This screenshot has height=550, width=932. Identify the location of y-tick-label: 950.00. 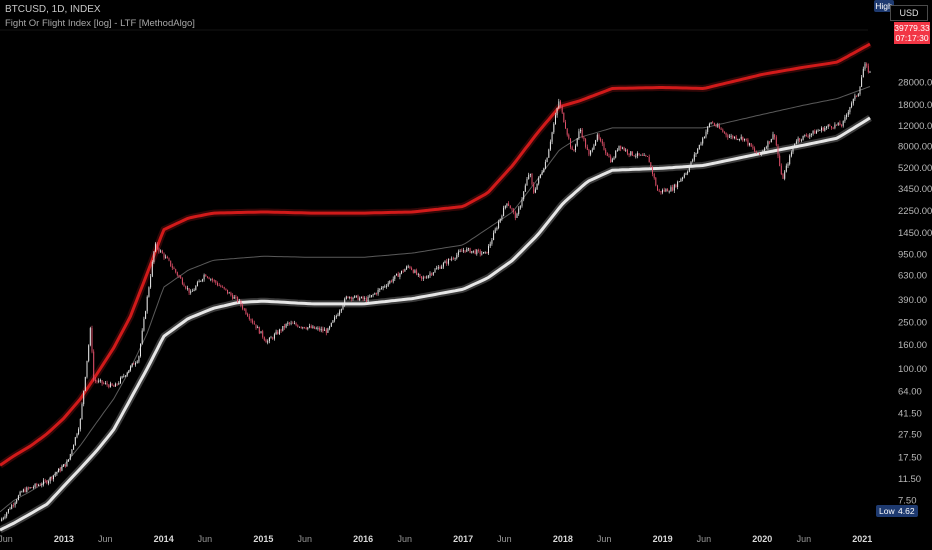
(912, 255).